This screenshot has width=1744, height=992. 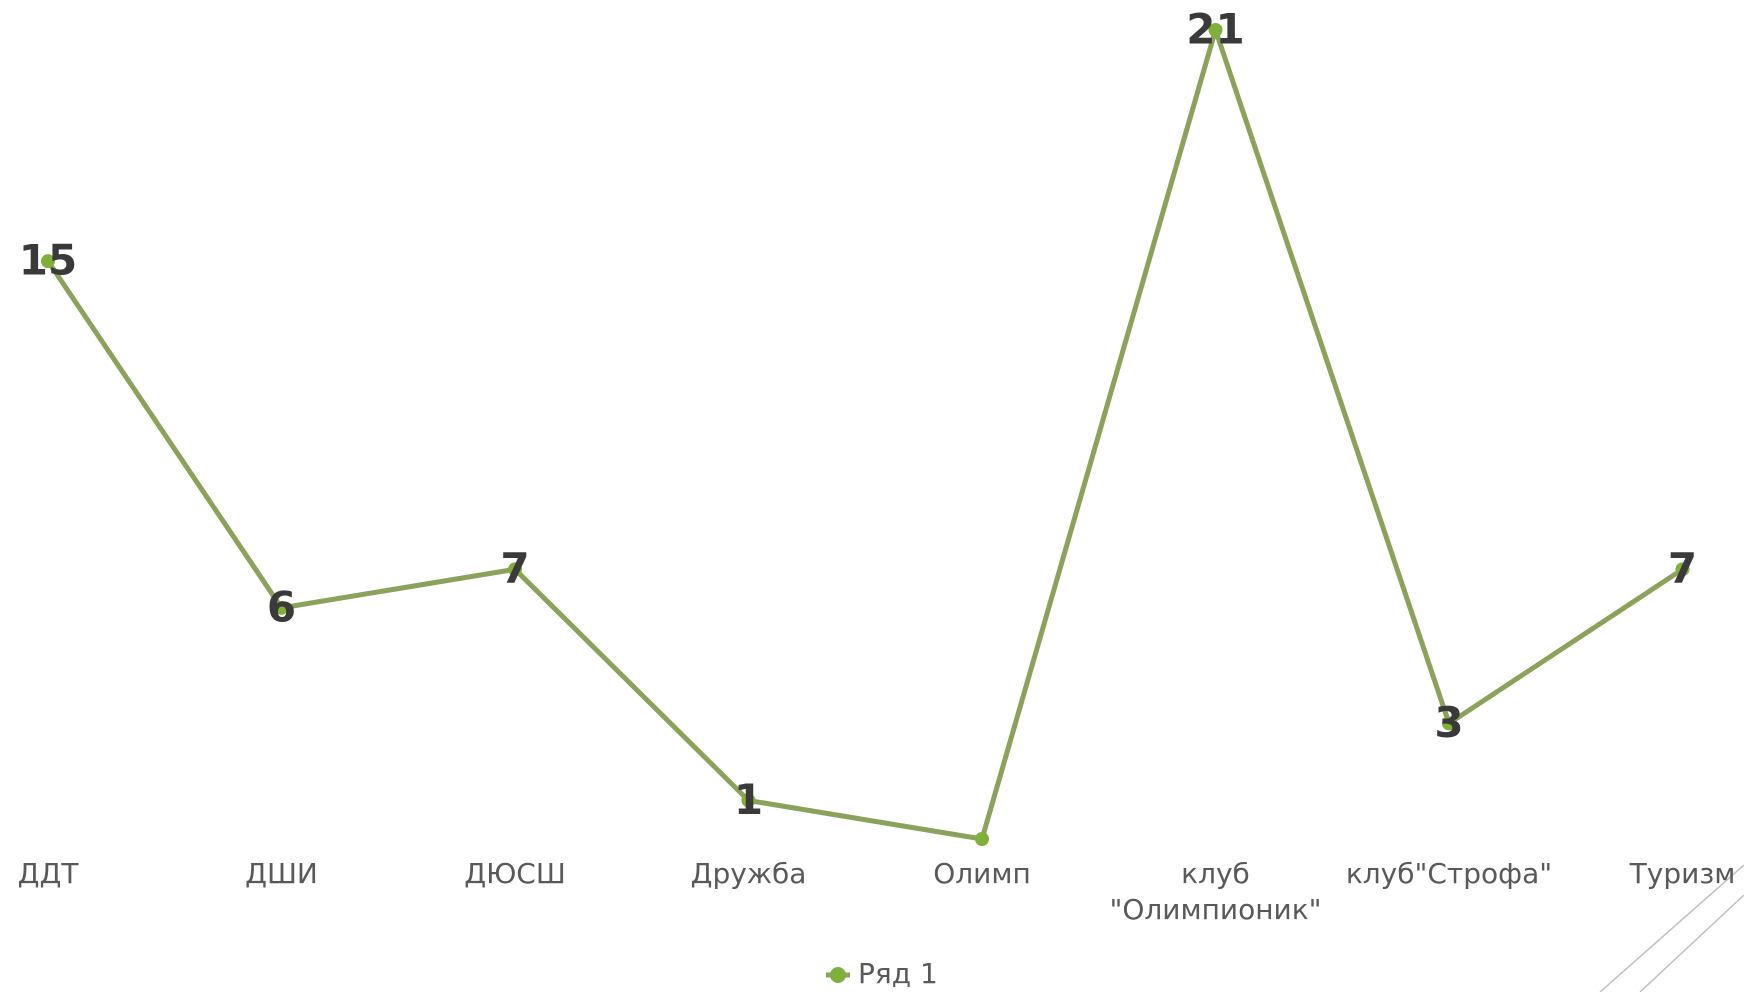 What do you see at coordinates (515, 873) in the screenshot?
I see `x-tick-label: ДЮСШ` at bounding box center [515, 873].